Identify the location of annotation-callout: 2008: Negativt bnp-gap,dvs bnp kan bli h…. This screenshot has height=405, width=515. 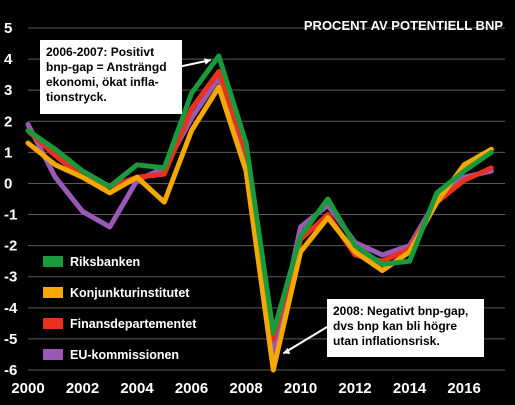
(383, 328).